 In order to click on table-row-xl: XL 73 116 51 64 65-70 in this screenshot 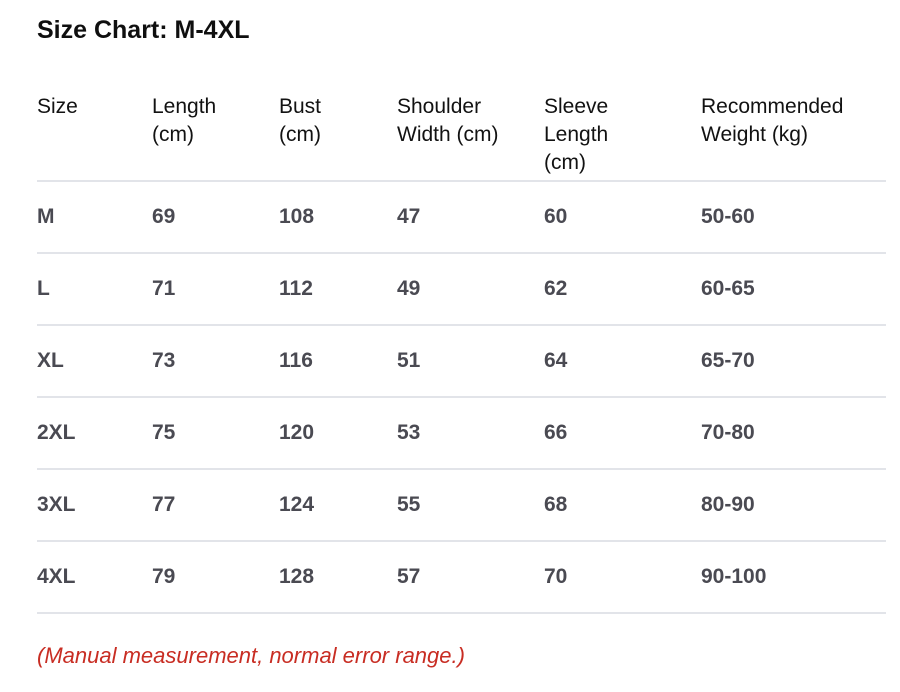, I will do `click(461, 361)`.